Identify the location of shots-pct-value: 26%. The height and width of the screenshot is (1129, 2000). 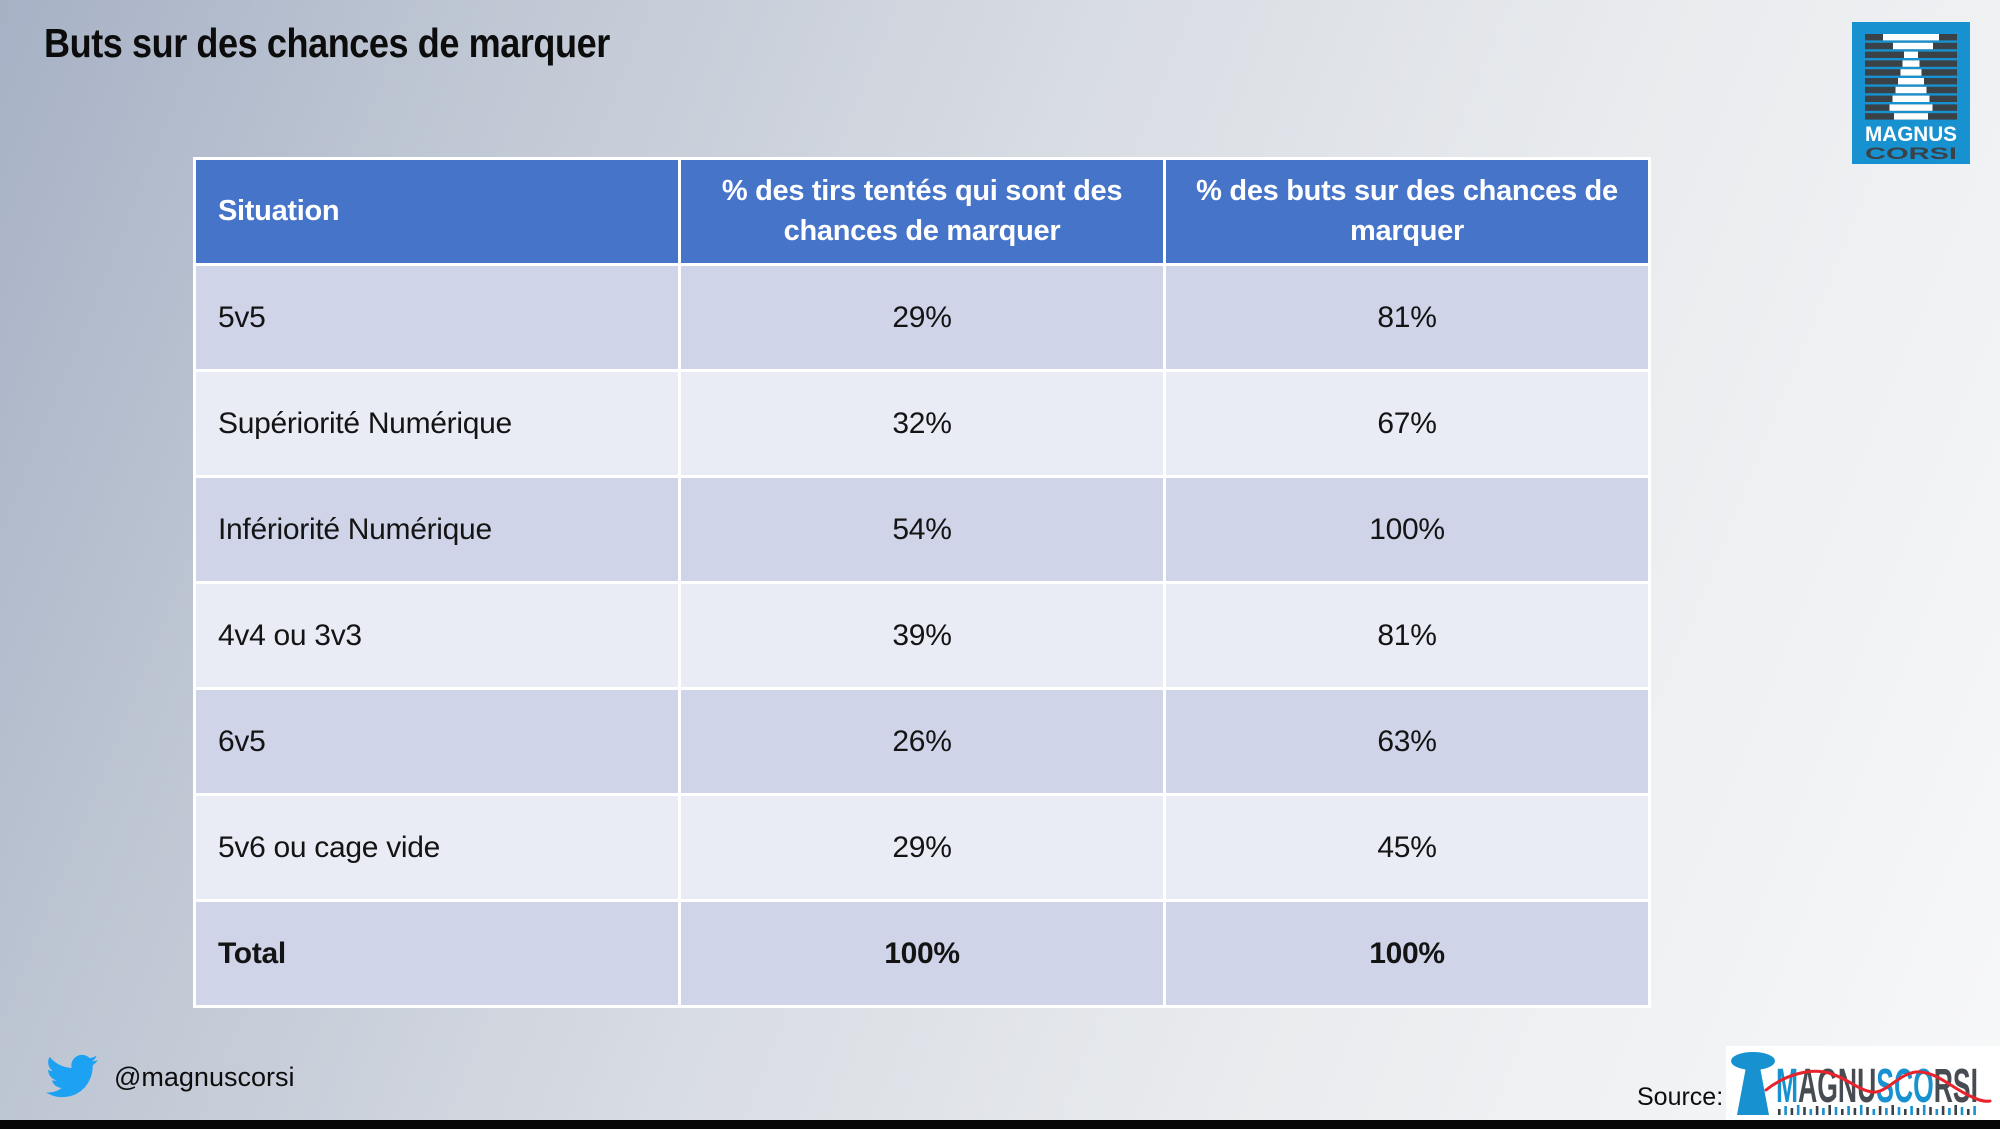
(922, 741).